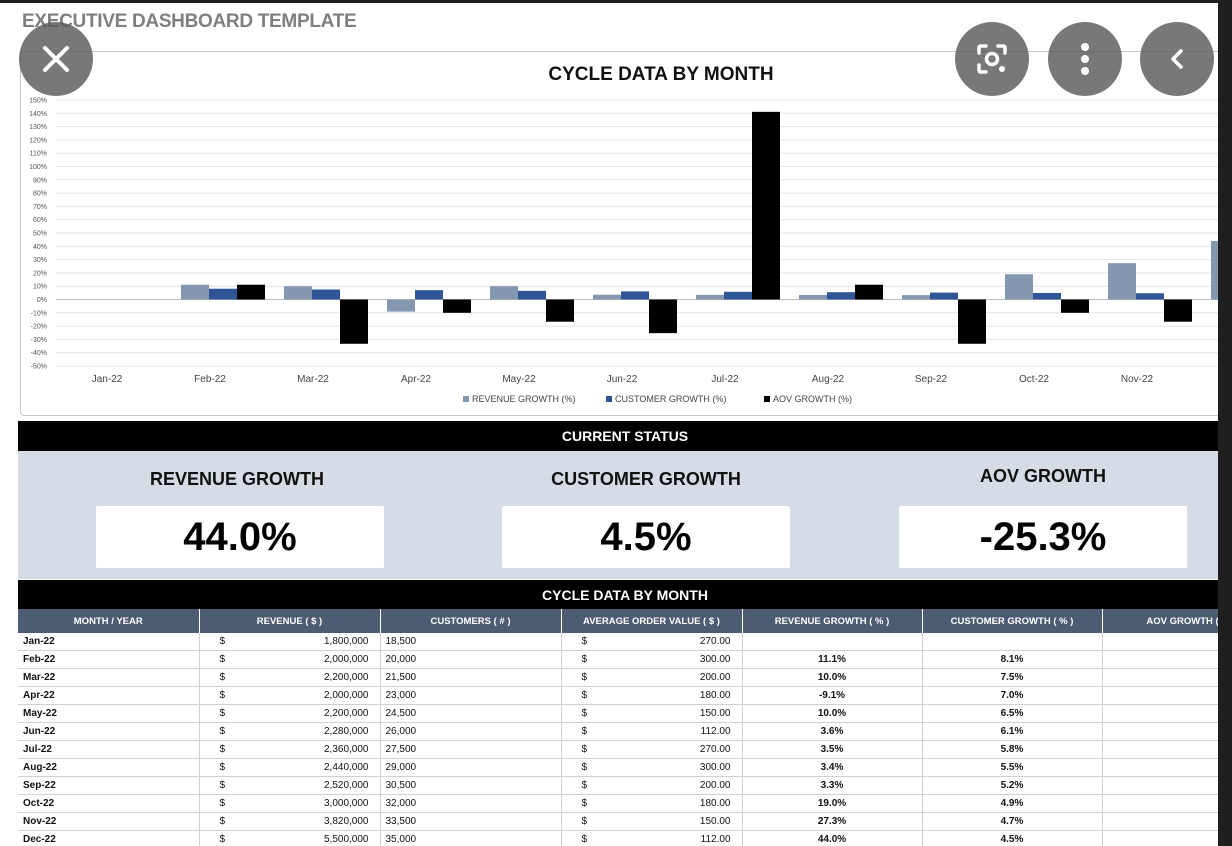 Image resolution: width=1232 pixels, height=846 pixels. Describe the element at coordinates (240, 537) in the screenshot. I see `kpi-revenue-growth-value: 44.0%` at that location.